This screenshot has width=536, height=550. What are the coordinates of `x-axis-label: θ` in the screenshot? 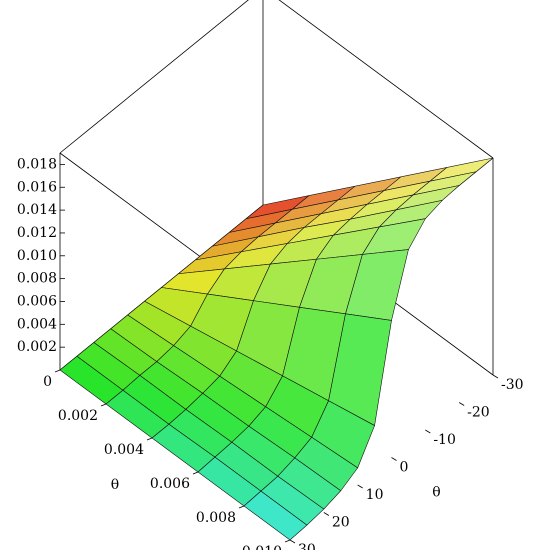 It's located at (115, 485).